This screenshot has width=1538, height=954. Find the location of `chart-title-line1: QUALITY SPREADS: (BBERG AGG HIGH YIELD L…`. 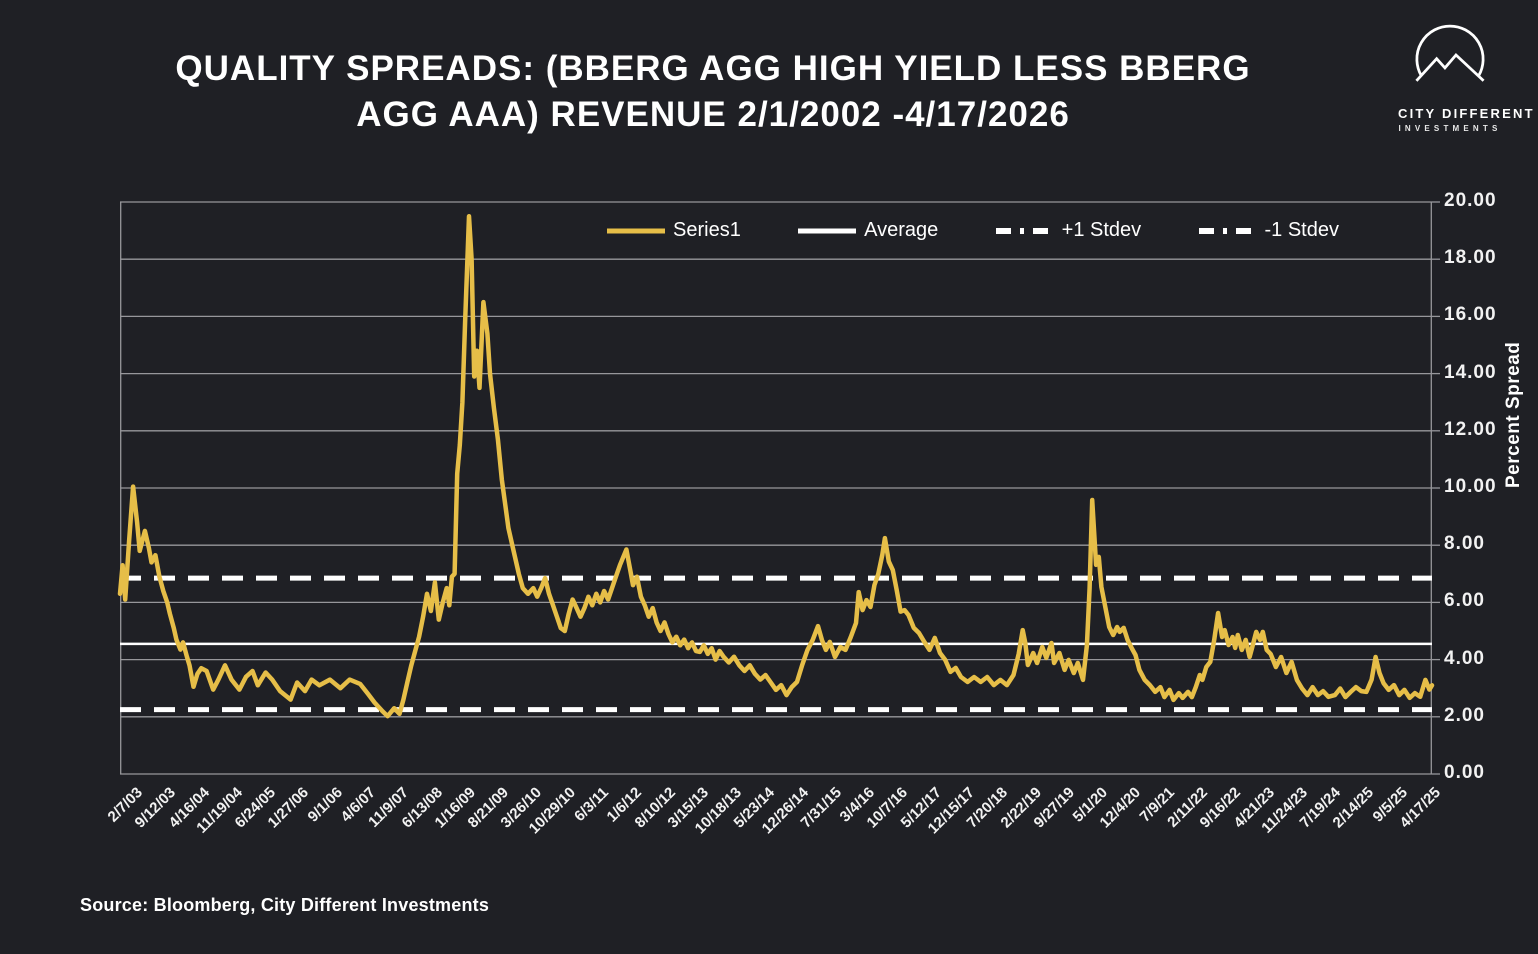

chart-title-line1: QUALITY SPREADS: (BBERG AGG HIGH YIELD L… is located at coordinates (713, 68).